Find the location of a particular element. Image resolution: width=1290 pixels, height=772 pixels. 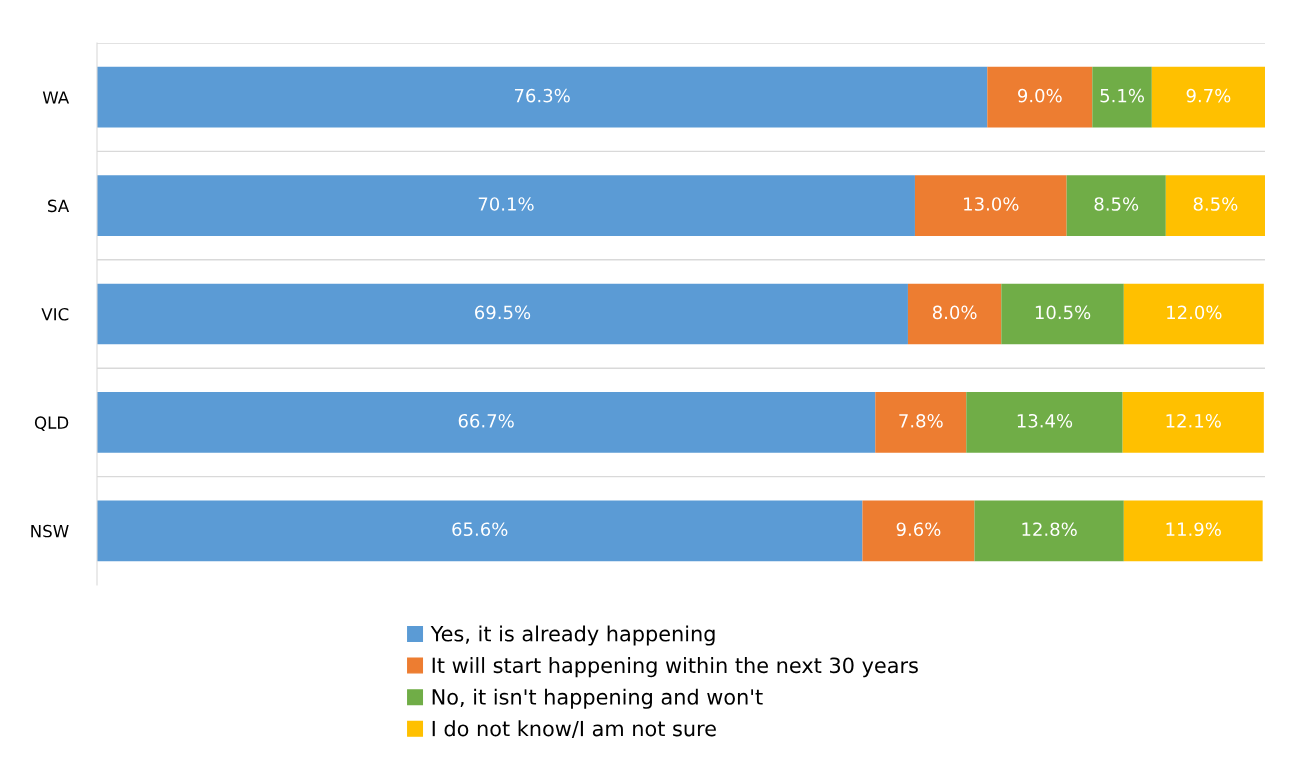

data-label: 11.9% is located at coordinates (1193, 529).